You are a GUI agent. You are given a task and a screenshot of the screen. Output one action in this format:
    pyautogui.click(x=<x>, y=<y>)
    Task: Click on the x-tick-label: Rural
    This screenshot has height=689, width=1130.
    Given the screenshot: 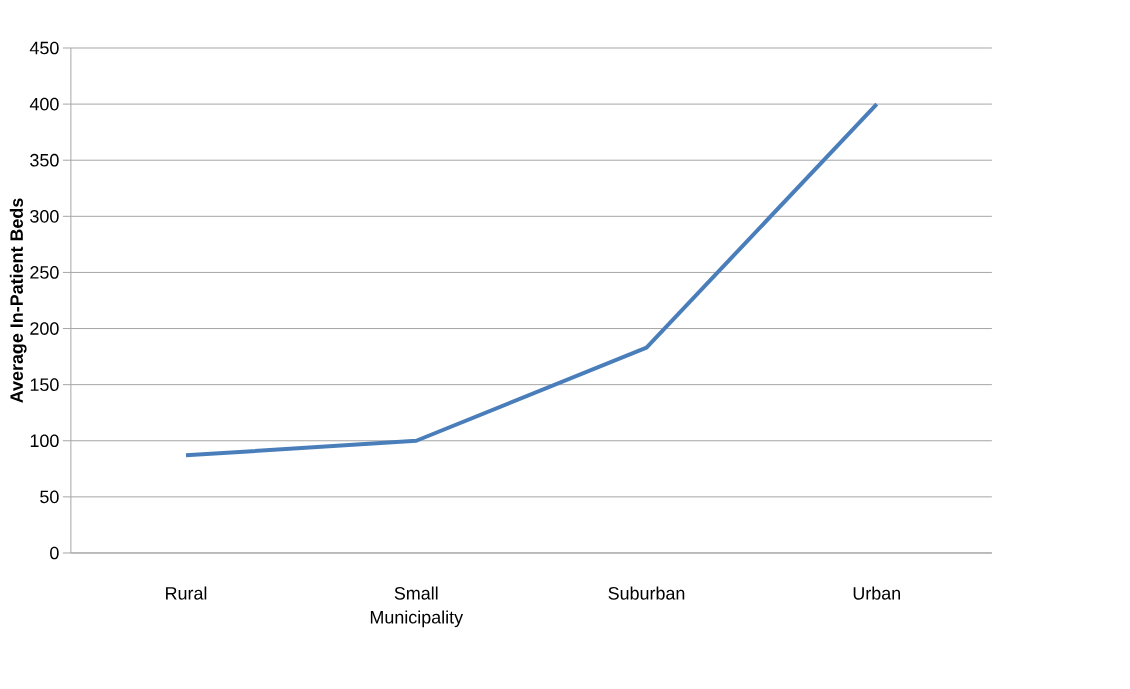 What is the action you would take?
    pyautogui.click(x=186, y=593)
    